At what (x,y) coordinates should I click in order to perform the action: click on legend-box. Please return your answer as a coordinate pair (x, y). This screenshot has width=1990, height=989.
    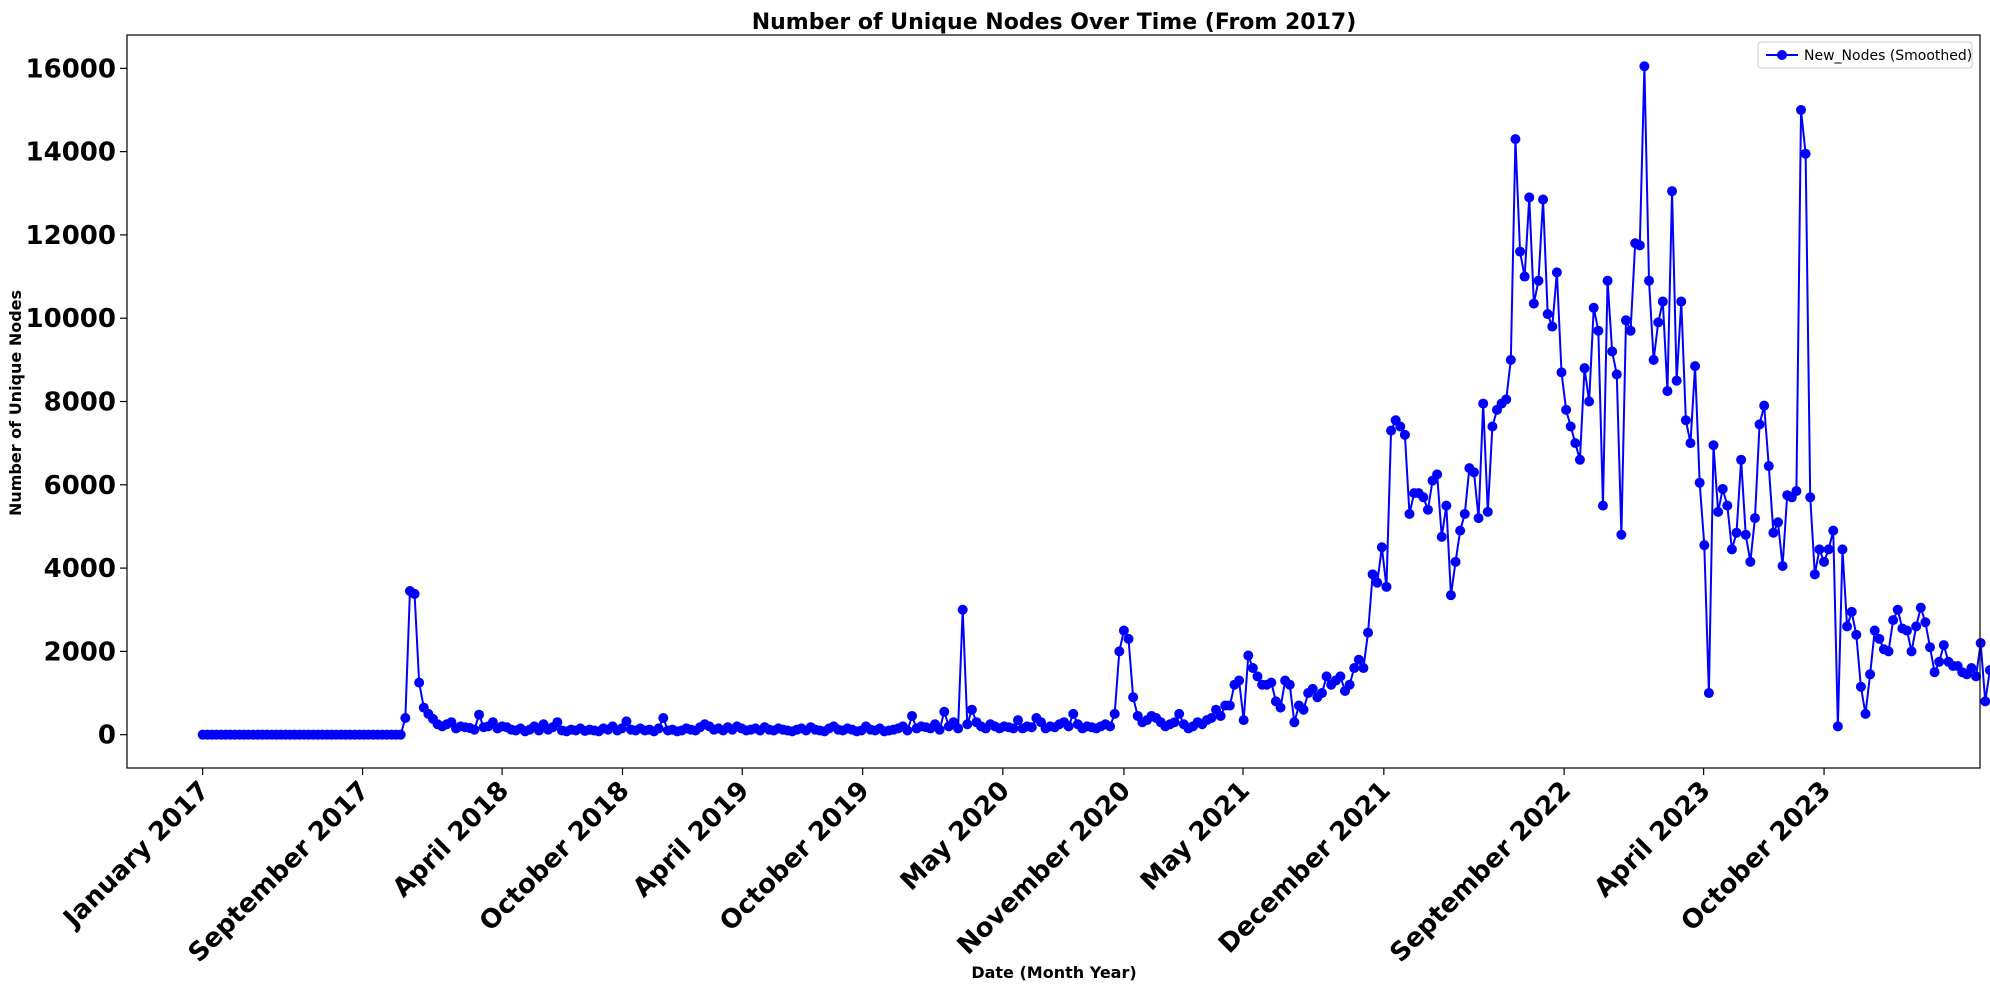
    Looking at the image, I should click on (1865, 55).